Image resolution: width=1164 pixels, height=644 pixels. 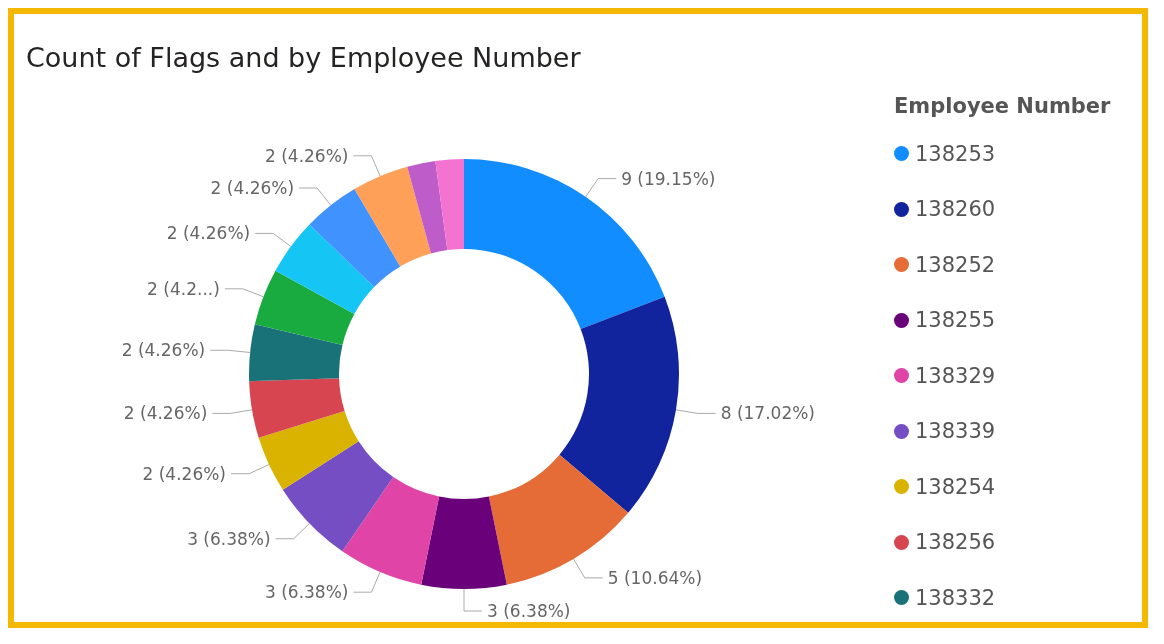 What do you see at coordinates (955, 543) in the screenshot?
I see `legend-label: 138256` at bounding box center [955, 543].